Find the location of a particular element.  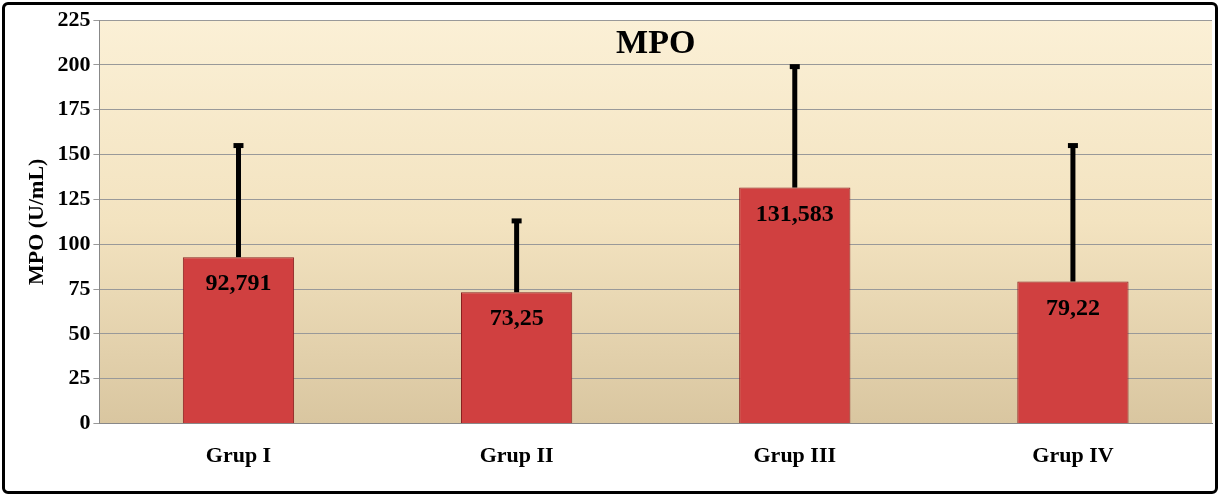

y-axis-title: MPO (U/mL) is located at coordinates (35, 222).